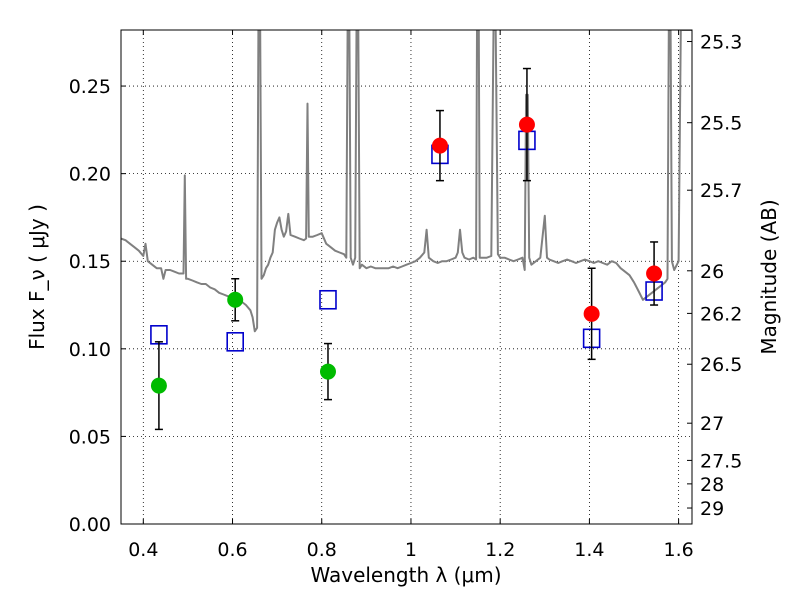 The width and height of the screenshot is (800, 600). Describe the element at coordinates (143, 550) in the screenshot. I see `x-tick-label: 0.4` at that location.